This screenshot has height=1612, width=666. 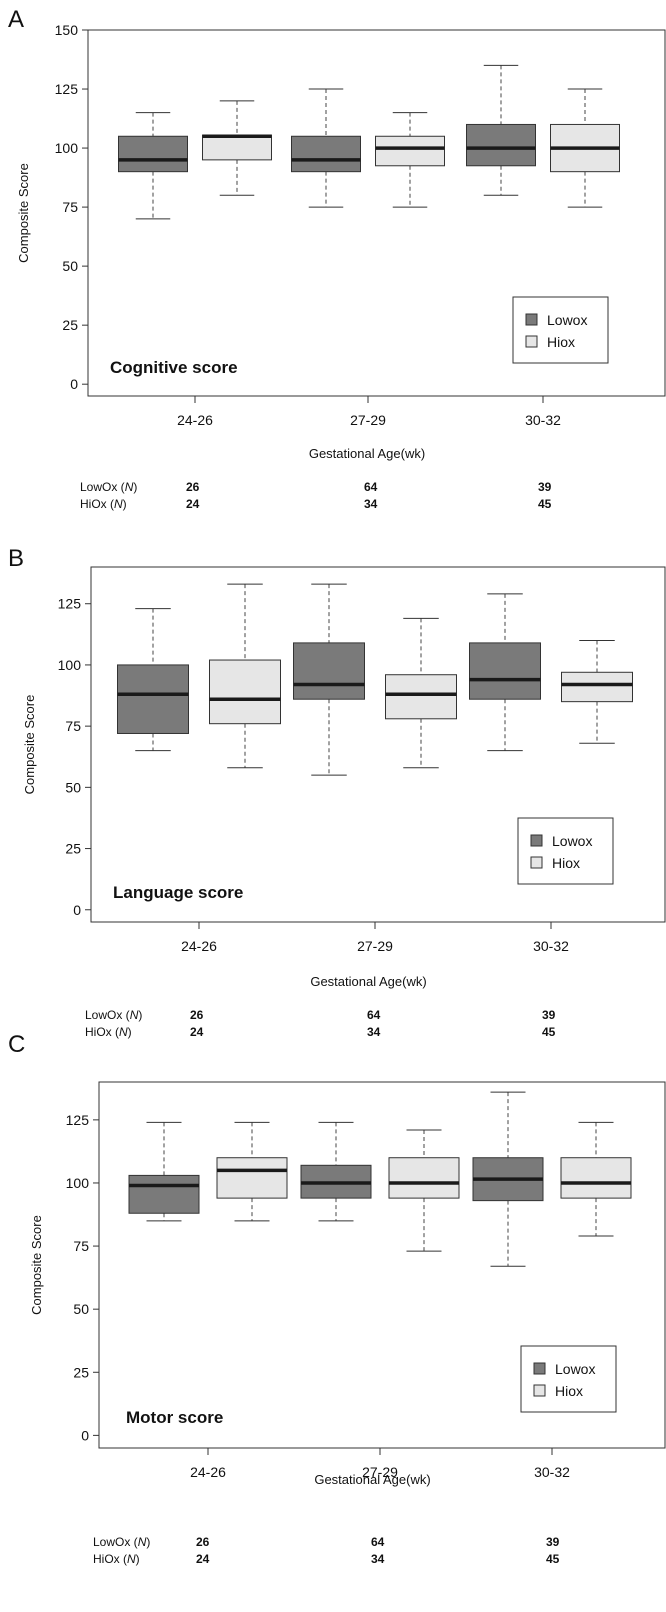 I want to click on x-tick-label: 24-26, so click(x=195, y=420).